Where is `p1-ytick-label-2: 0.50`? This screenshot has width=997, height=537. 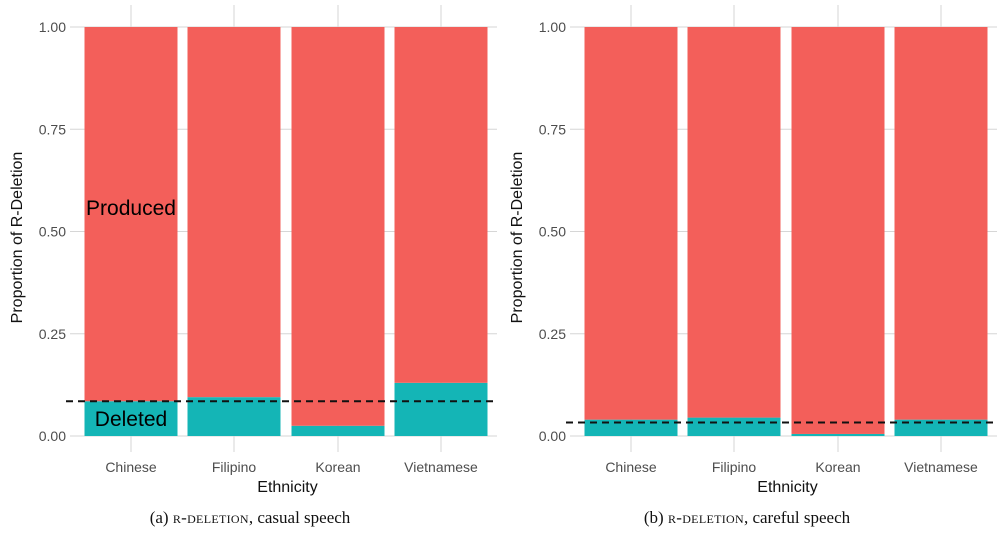 p1-ytick-label-2: 0.50 is located at coordinates (52, 232).